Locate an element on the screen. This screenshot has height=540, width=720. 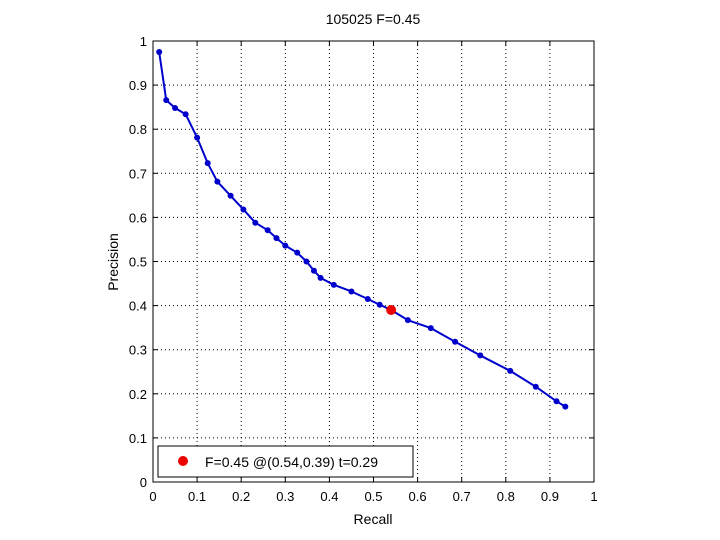
legend: F=0.45 @(0.54,0.39) t=0.29 is located at coordinates (285, 461).